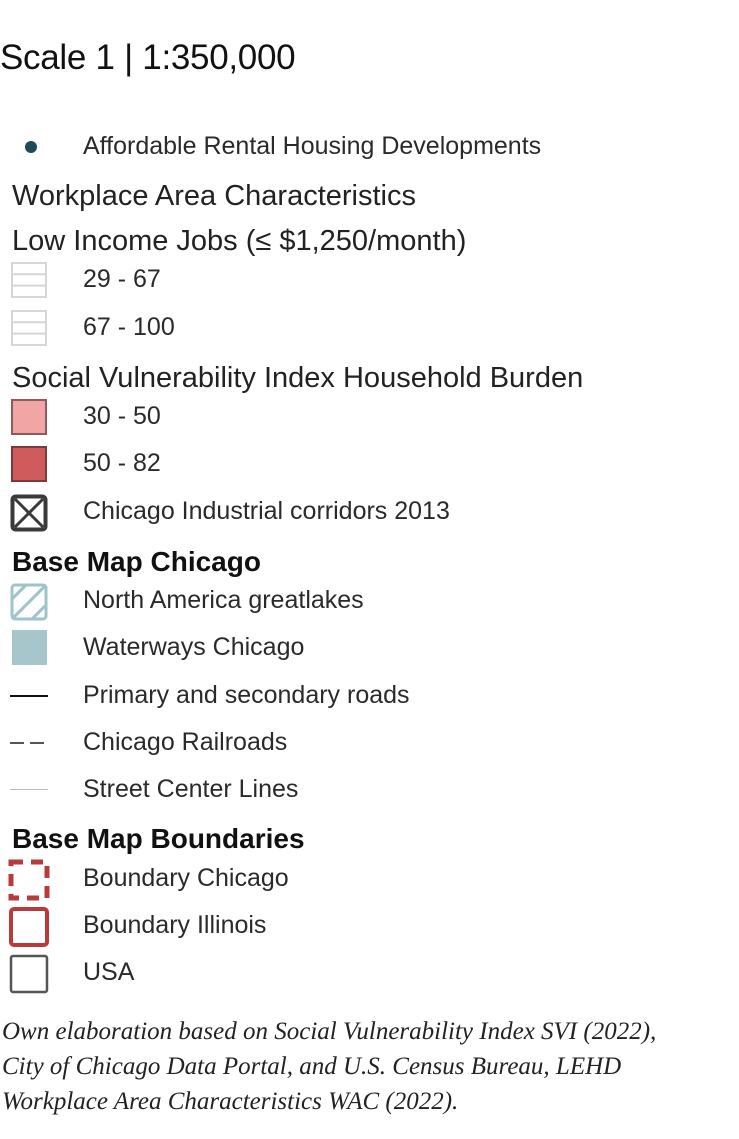 This screenshot has height=1139, width=739. Describe the element at coordinates (29, 789) in the screenshot. I see `thin-line-icon` at that location.